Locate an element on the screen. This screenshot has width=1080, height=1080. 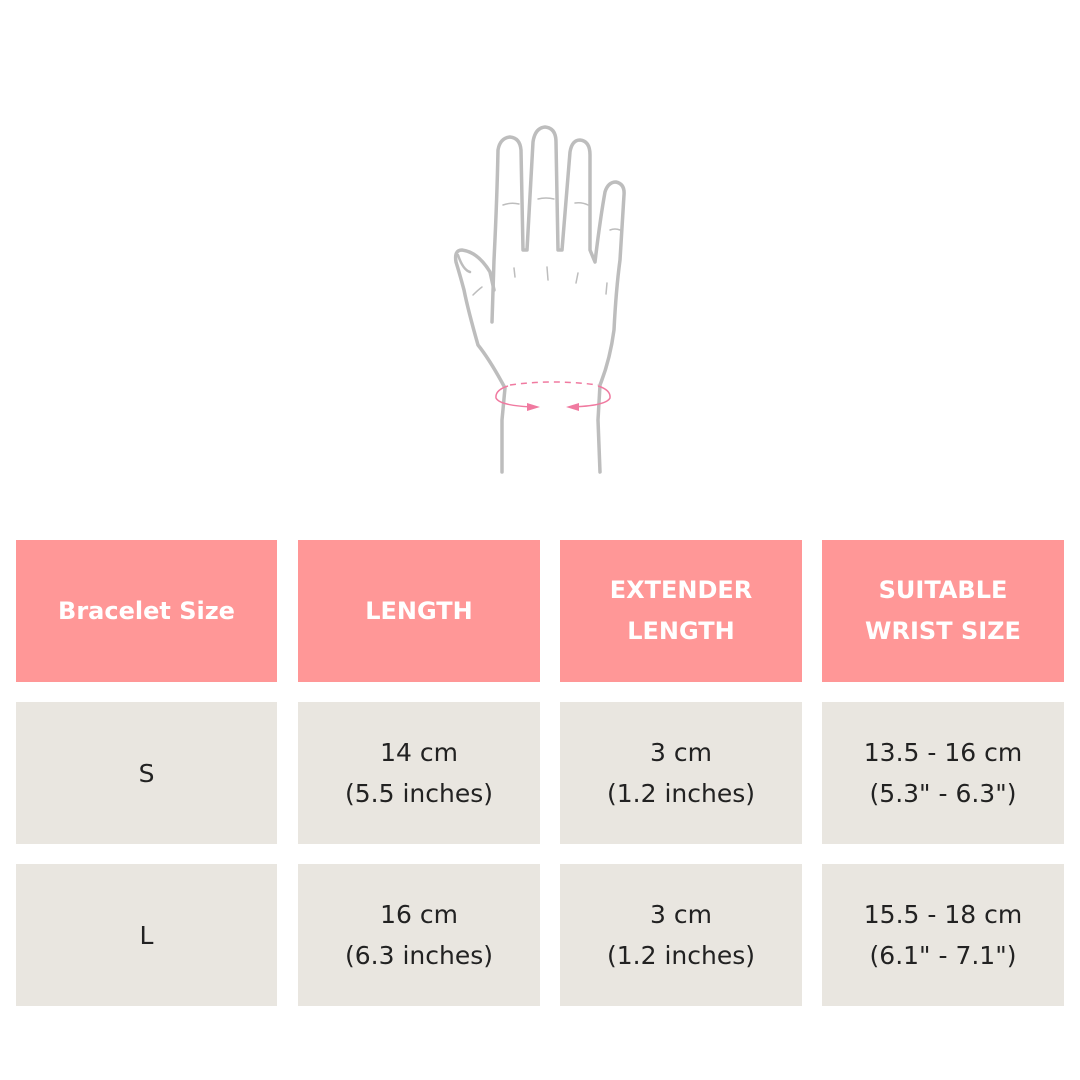
row-s-extender: 3 cm (1.2 inches) is located at coordinates (681, 773).